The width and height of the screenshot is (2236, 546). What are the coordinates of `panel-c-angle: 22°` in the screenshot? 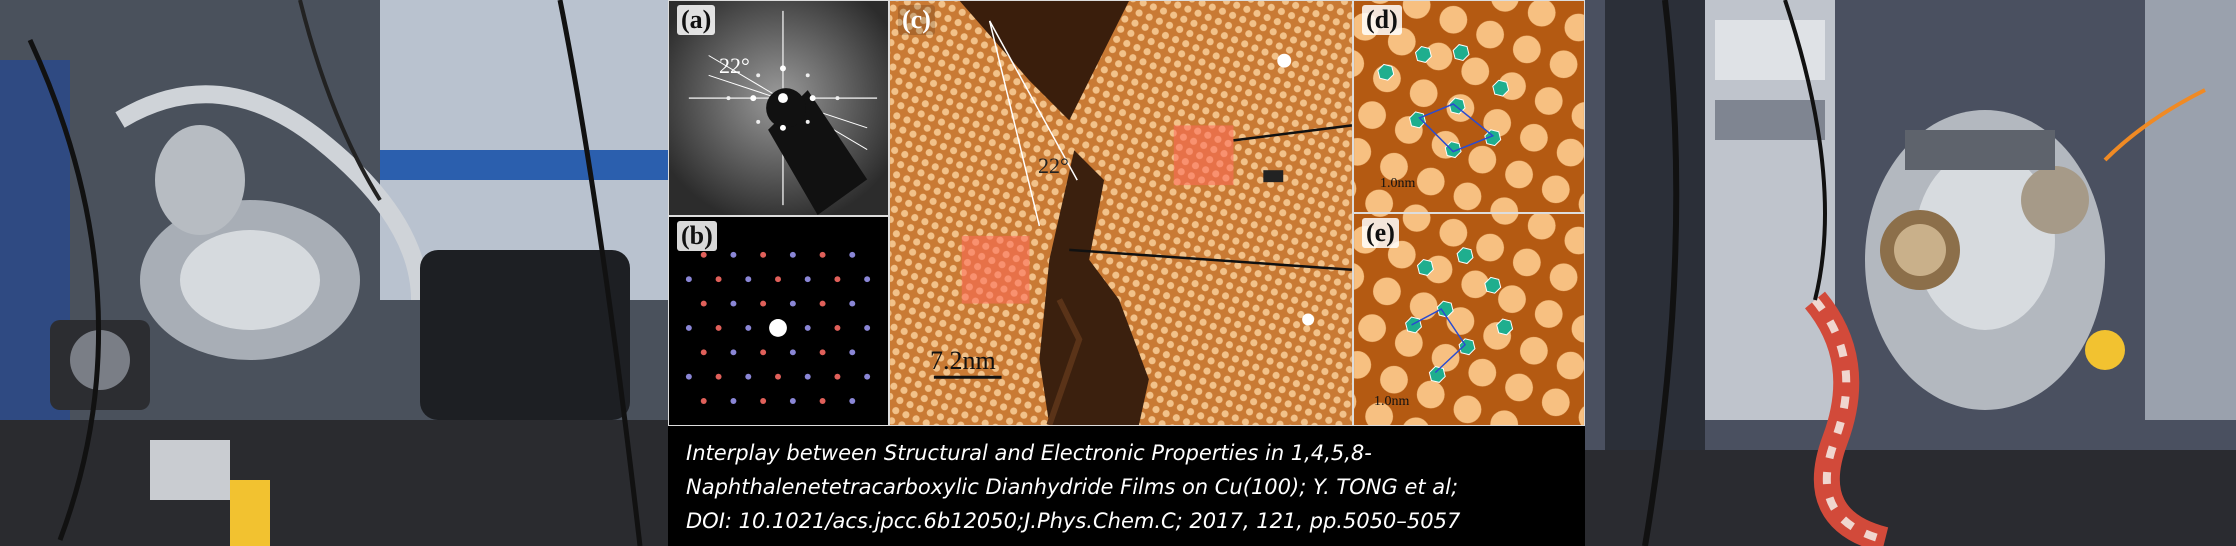 It's located at (1053, 165).